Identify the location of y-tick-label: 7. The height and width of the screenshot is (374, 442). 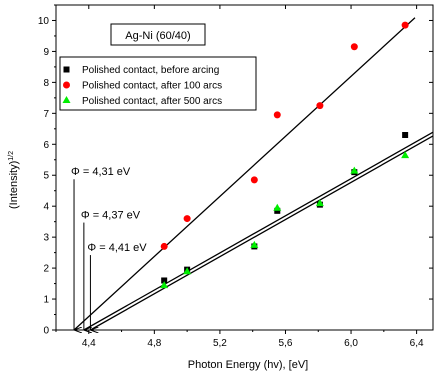
(46, 114).